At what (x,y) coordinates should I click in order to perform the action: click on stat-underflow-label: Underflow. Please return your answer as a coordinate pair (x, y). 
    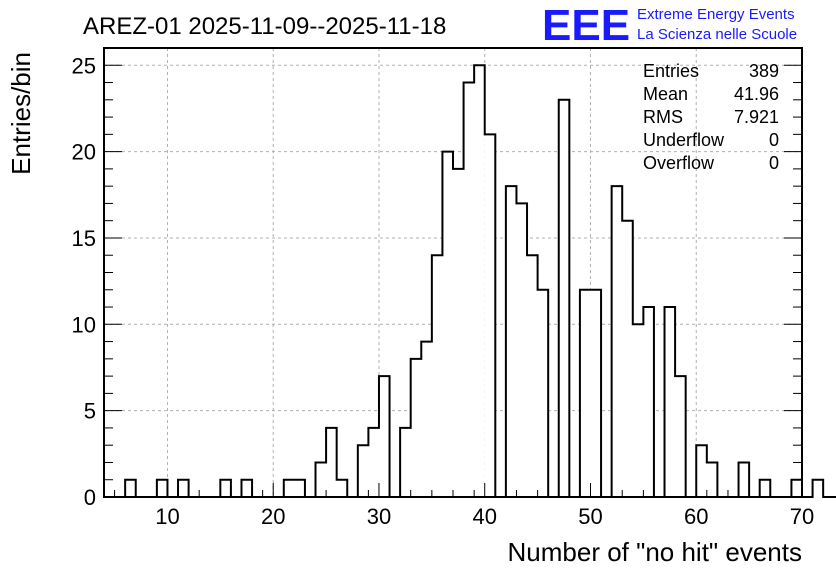
    Looking at the image, I should click on (684, 140).